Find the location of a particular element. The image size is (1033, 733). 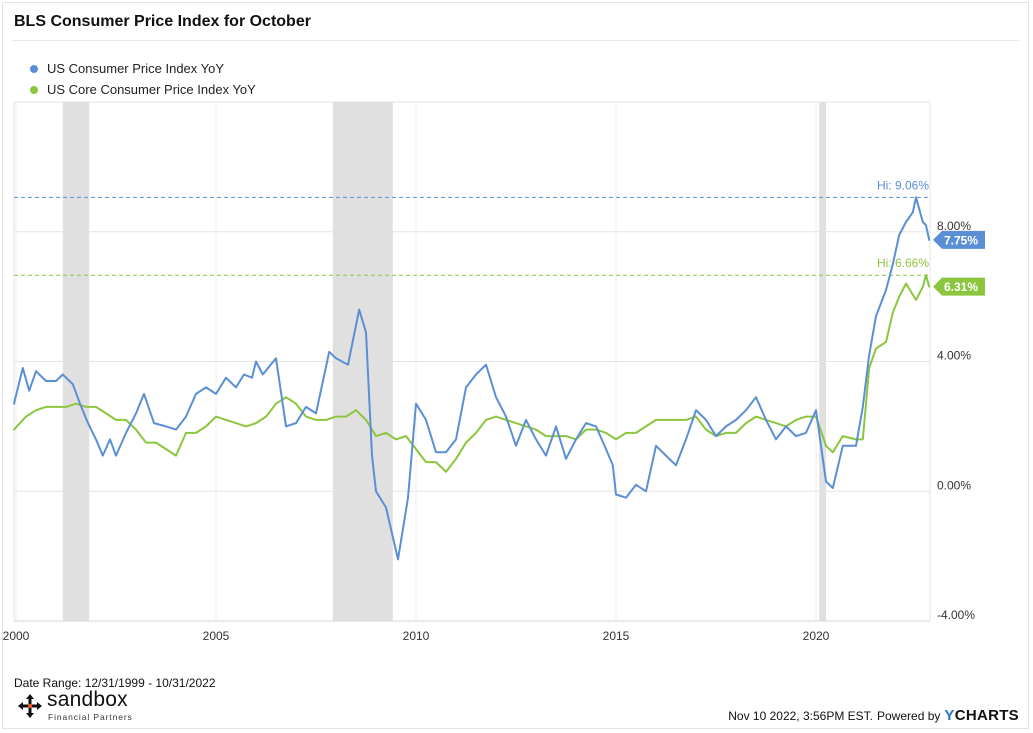

high-label: Hi: 6.66% is located at coordinates (903, 263).